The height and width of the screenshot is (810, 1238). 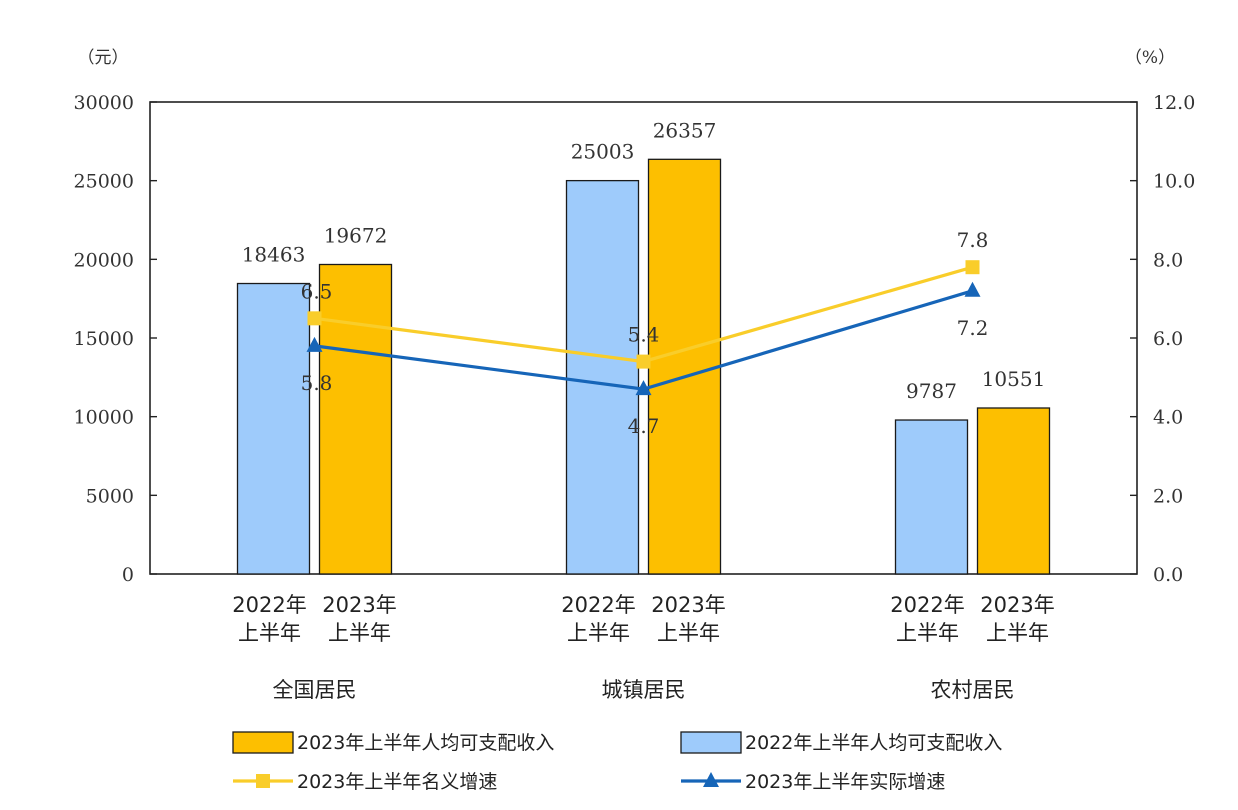 I want to click on real-growth-label: 4.7, so click(x=644, y=426).